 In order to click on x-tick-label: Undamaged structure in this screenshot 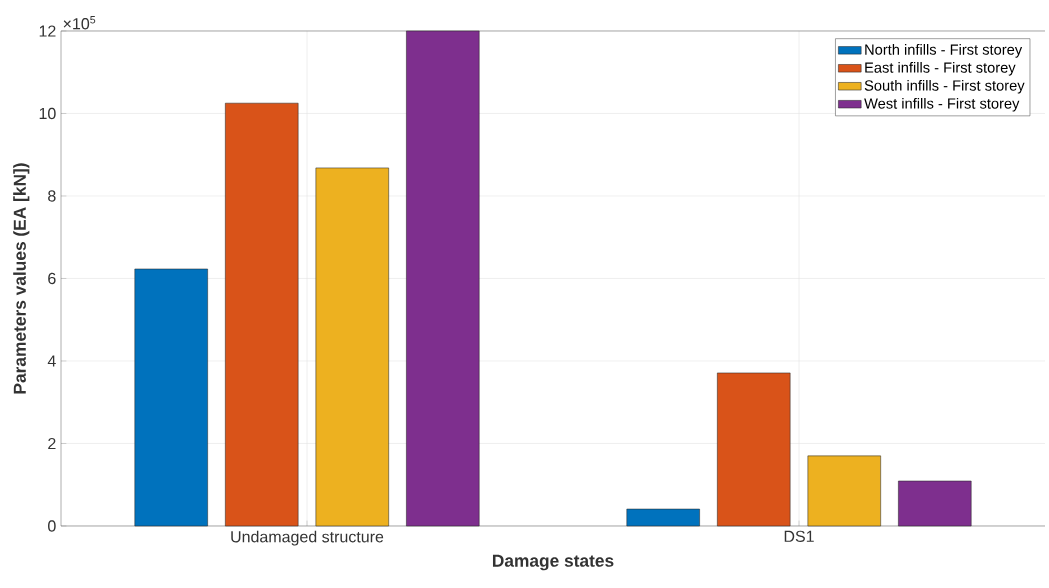, I will do `click(307, 538)`.